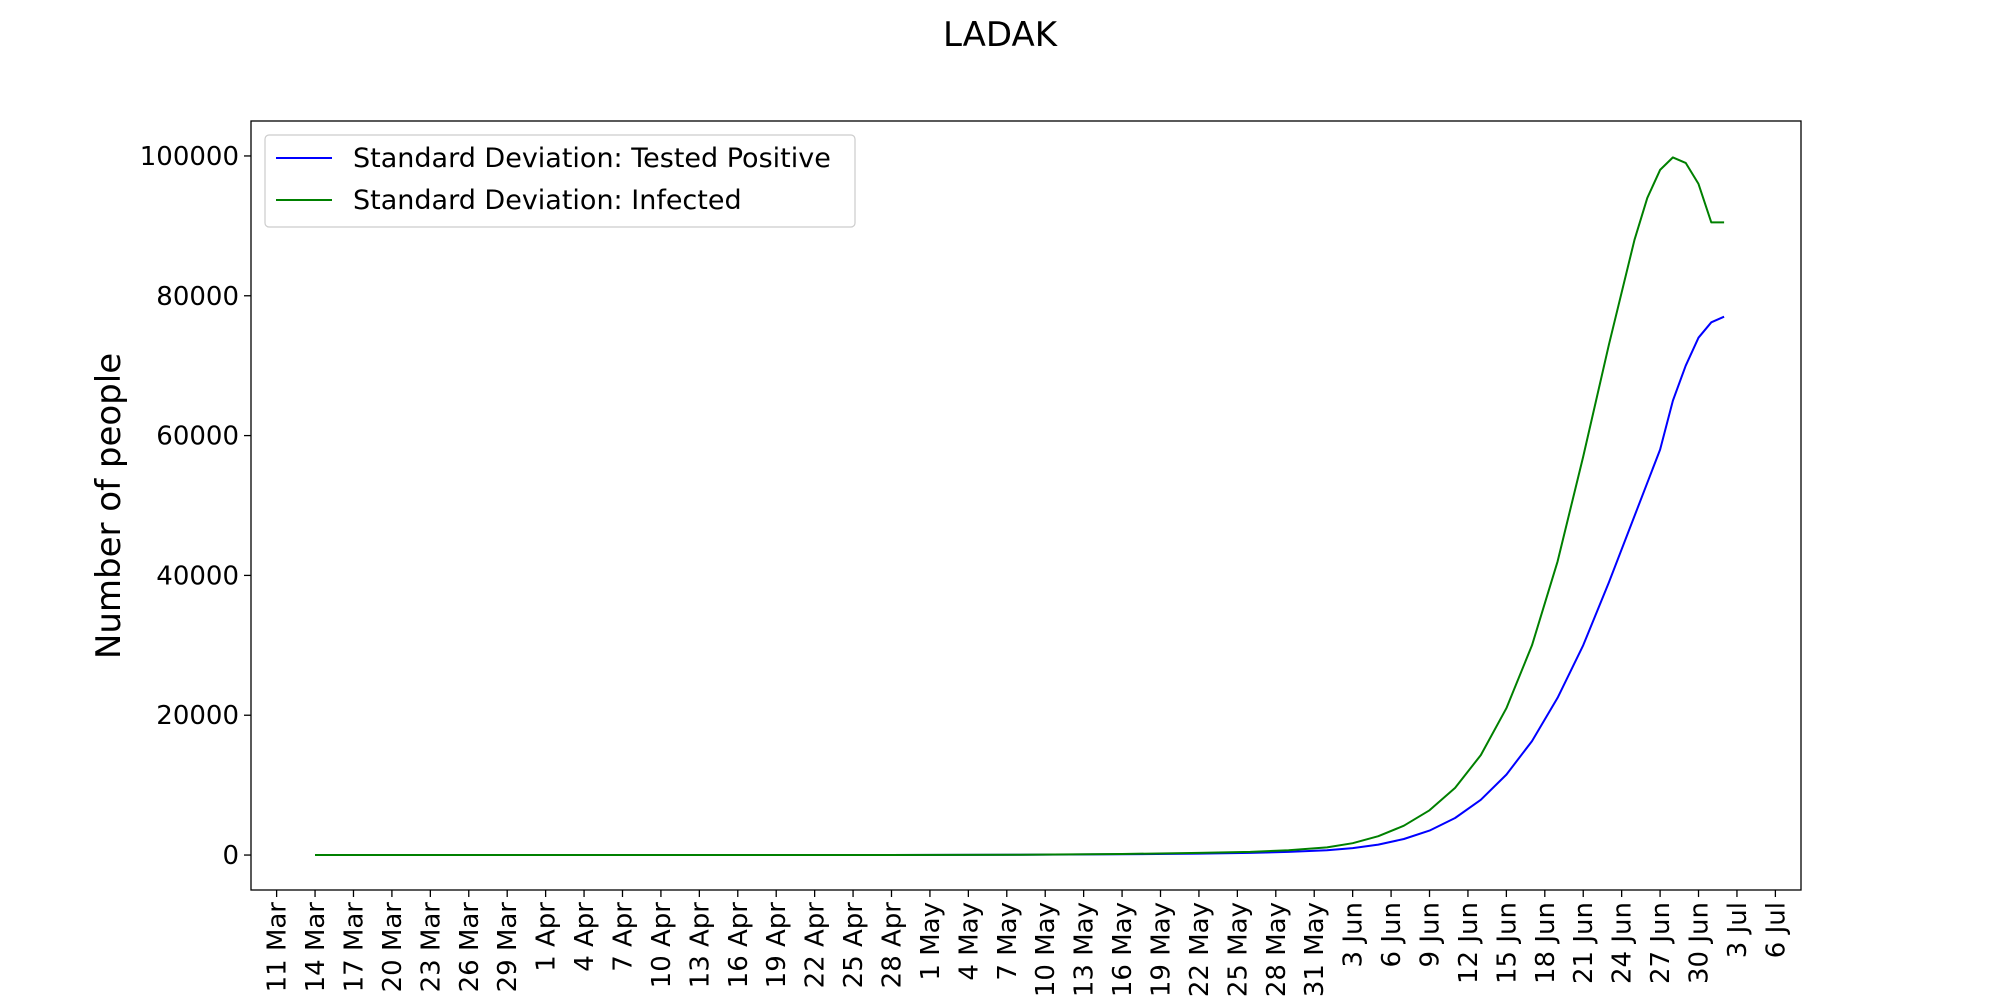 The width and height of the screenshot is (2000, 1000). I want to click on x-tick-label: 12 Jun, so click(1469, 943).